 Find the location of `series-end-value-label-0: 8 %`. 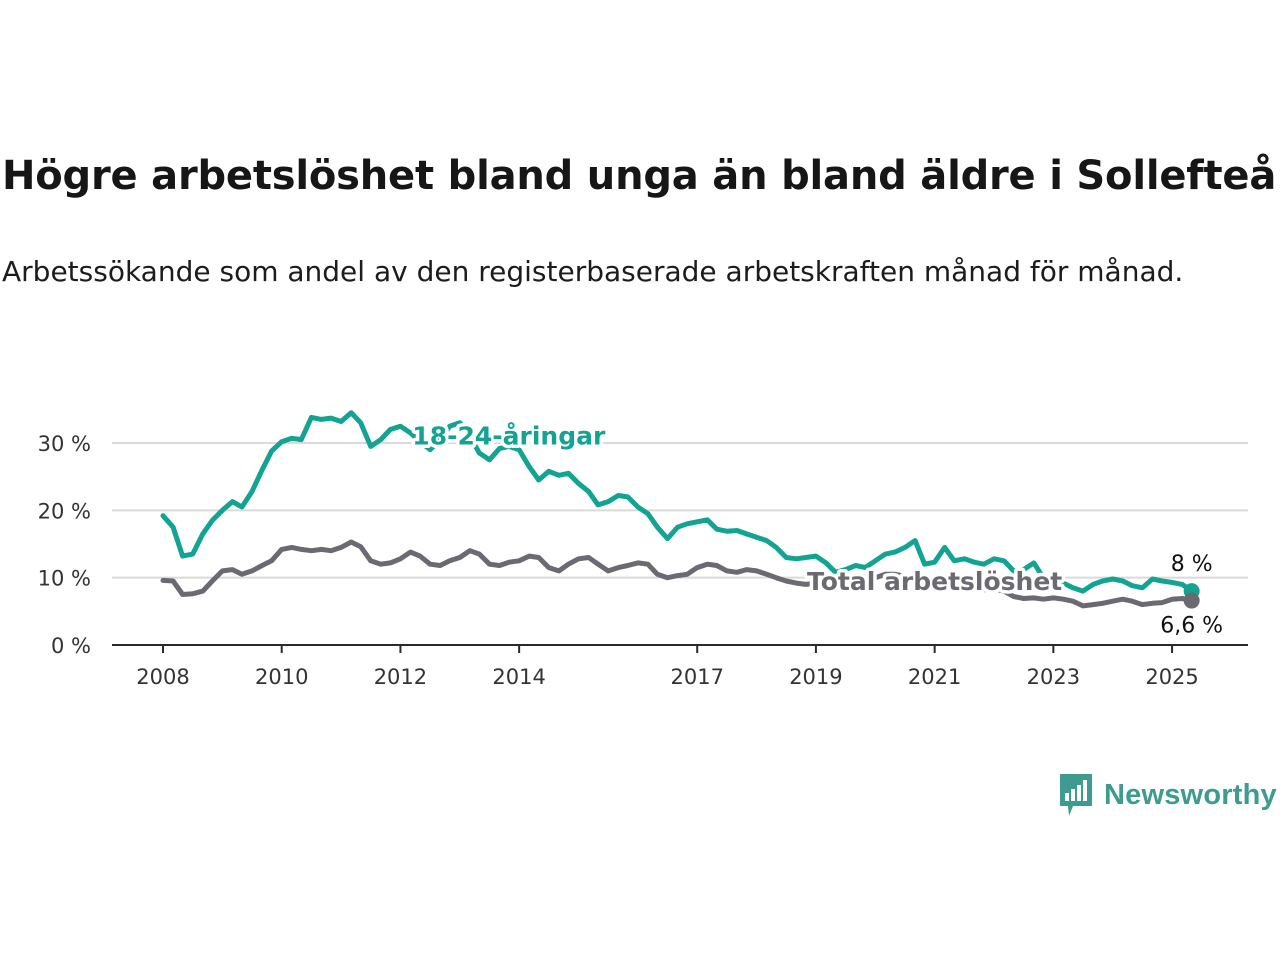

series-end-value-label-0: 8 % is located at coordinates (1192, 564).